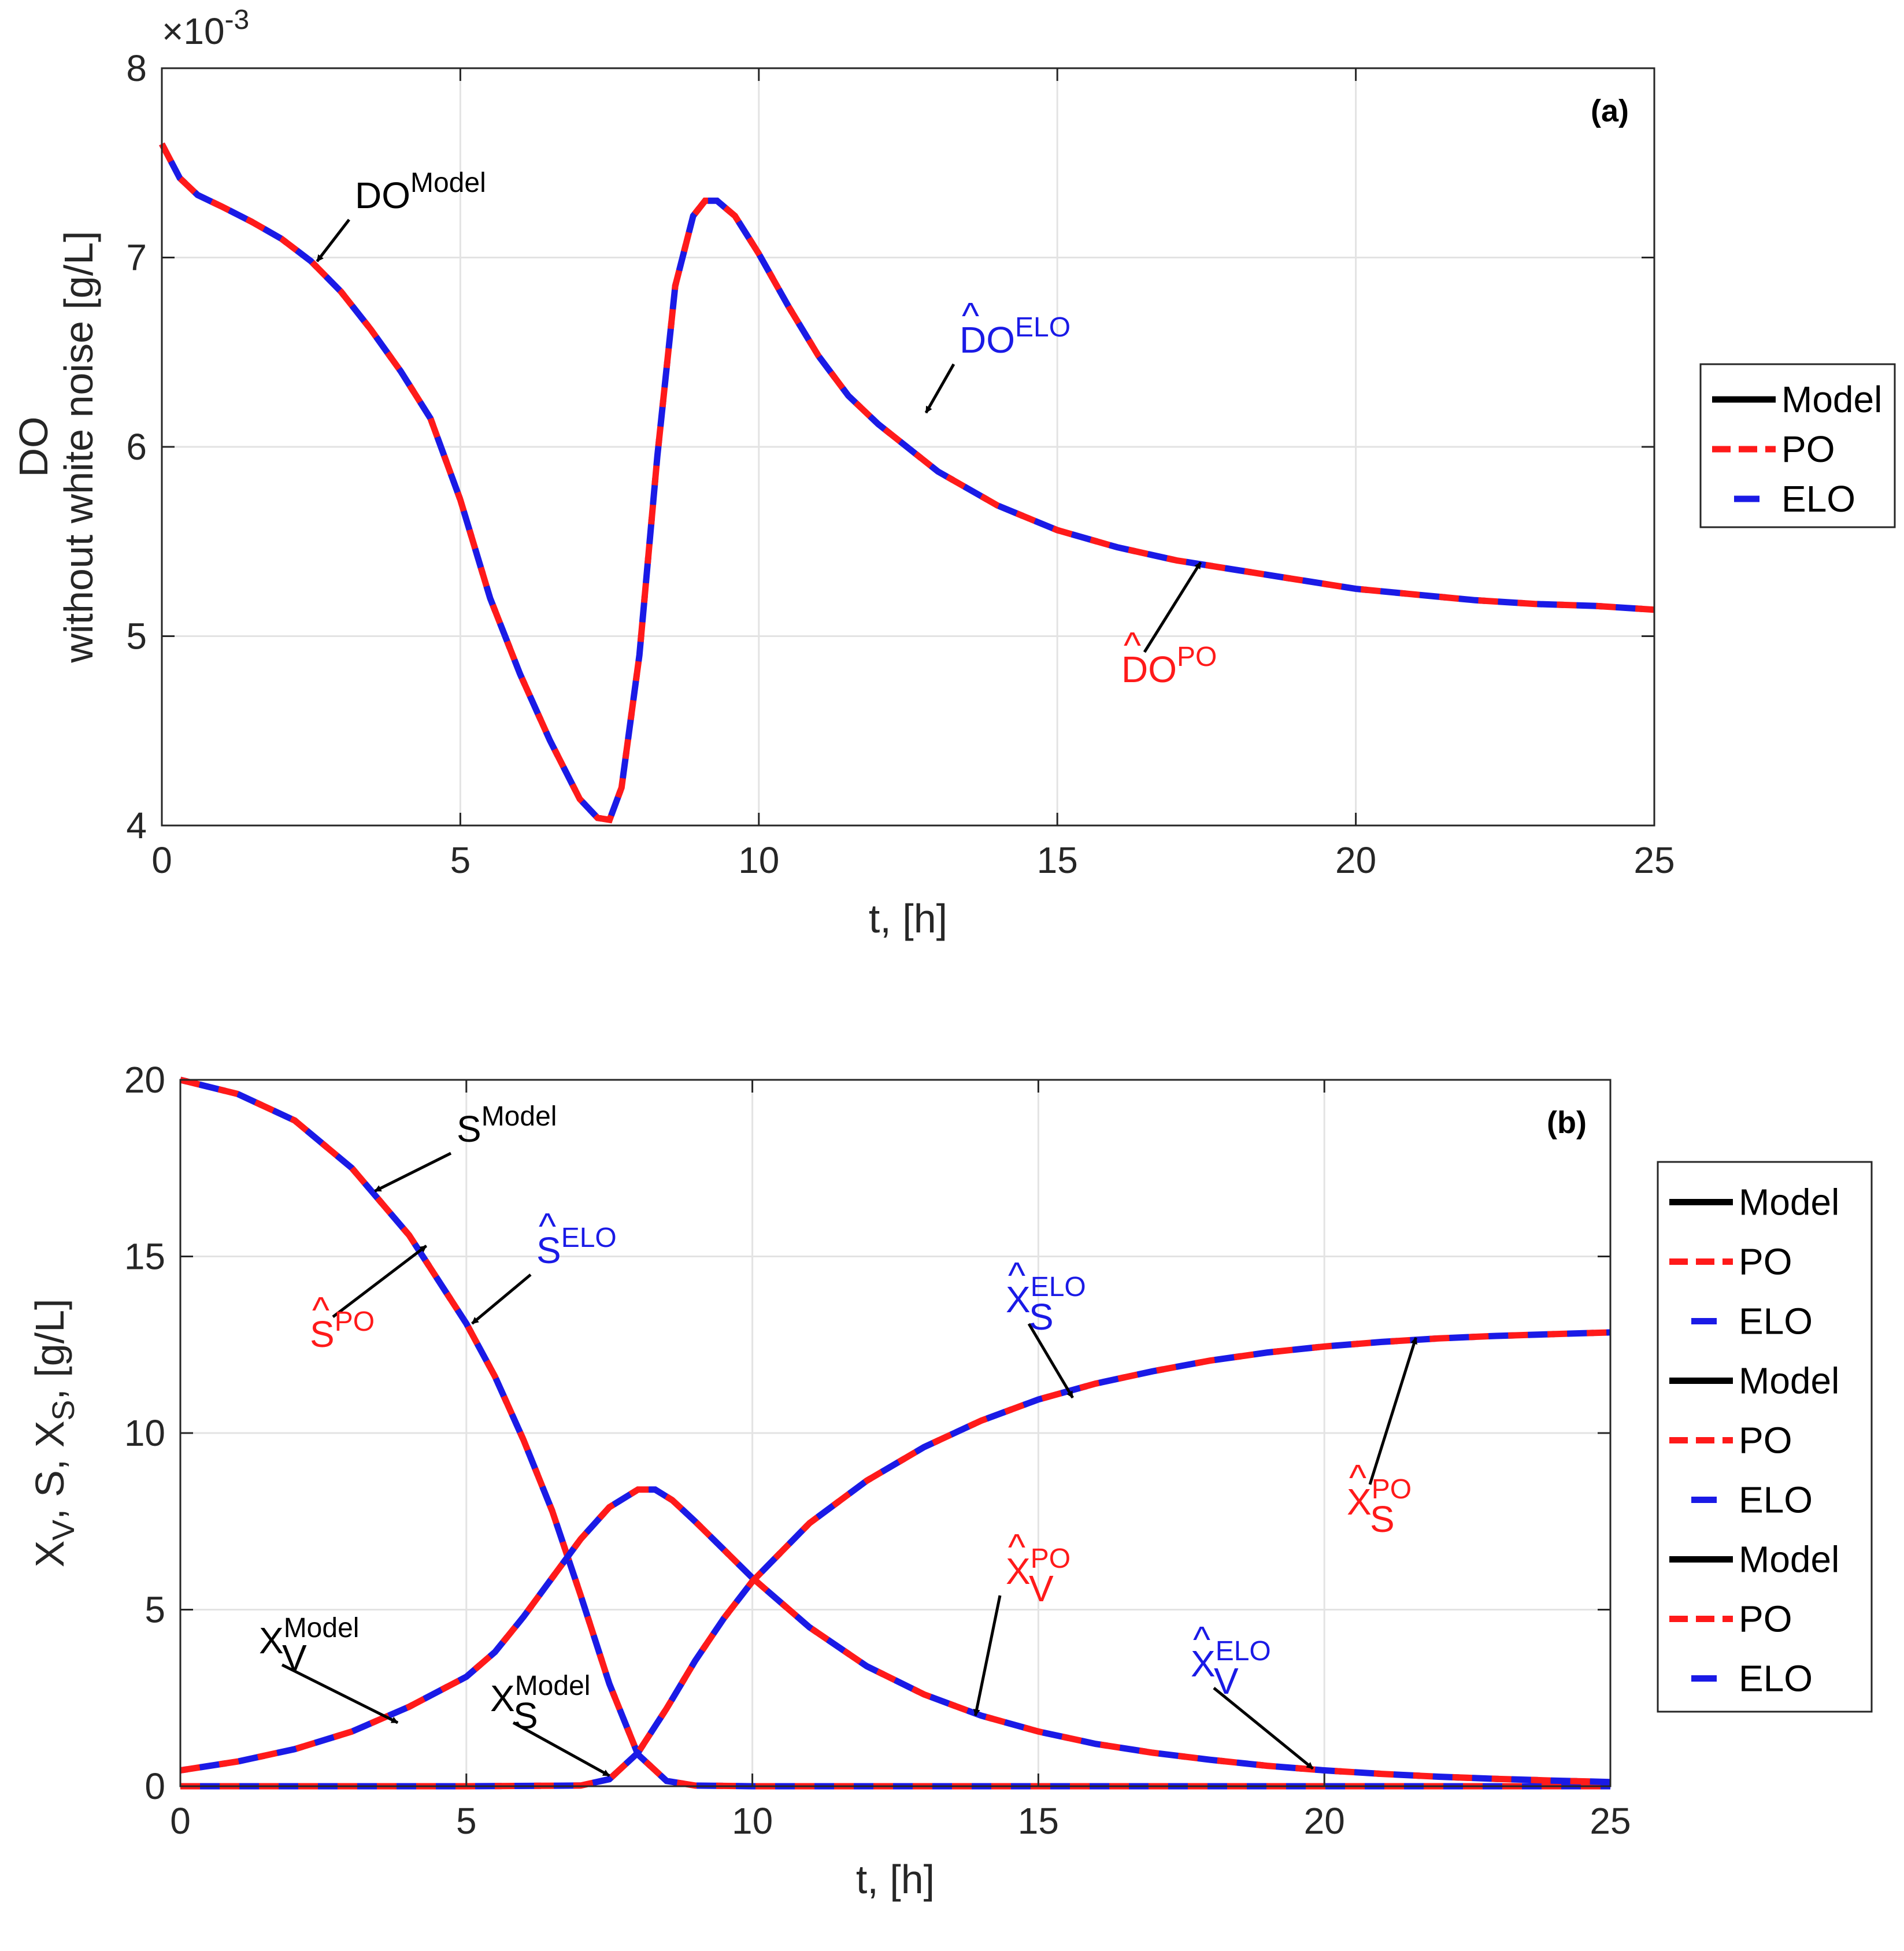 Image resolution: width=1904 pixels, height=1951 pixels. I want to click on annotation-label: XModel, so click(309, 1637).